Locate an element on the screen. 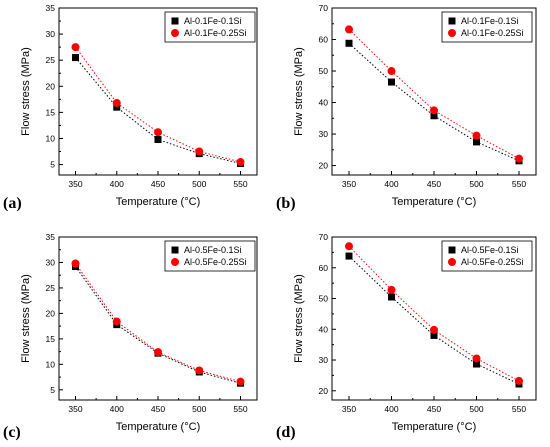 This screenshot has width=550, height=447. panel-label: (c) is located at coordinates (12, 432).